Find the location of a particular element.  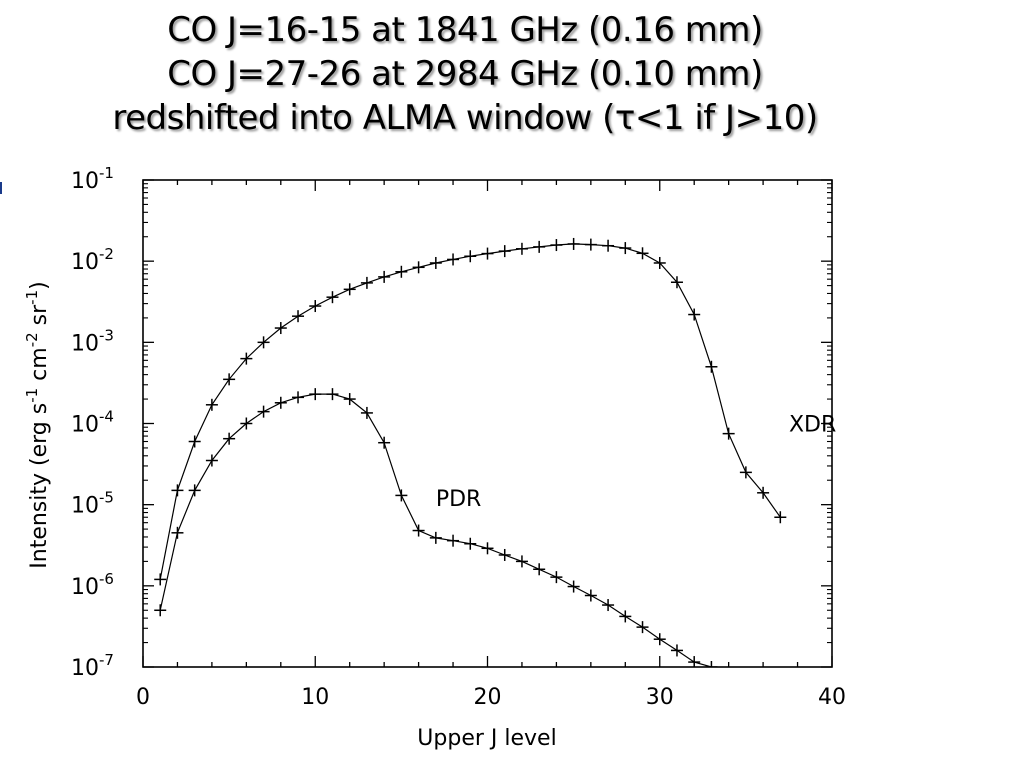

y-tick-label: 10⁻¹ is located at coordinates (92, 179).